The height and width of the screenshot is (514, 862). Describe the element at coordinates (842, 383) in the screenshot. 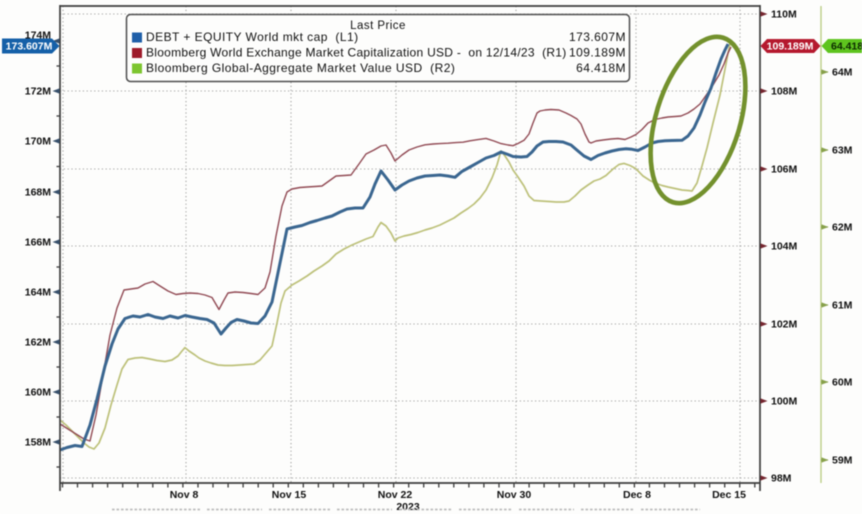

I see `svg-text: 60M` at that location.